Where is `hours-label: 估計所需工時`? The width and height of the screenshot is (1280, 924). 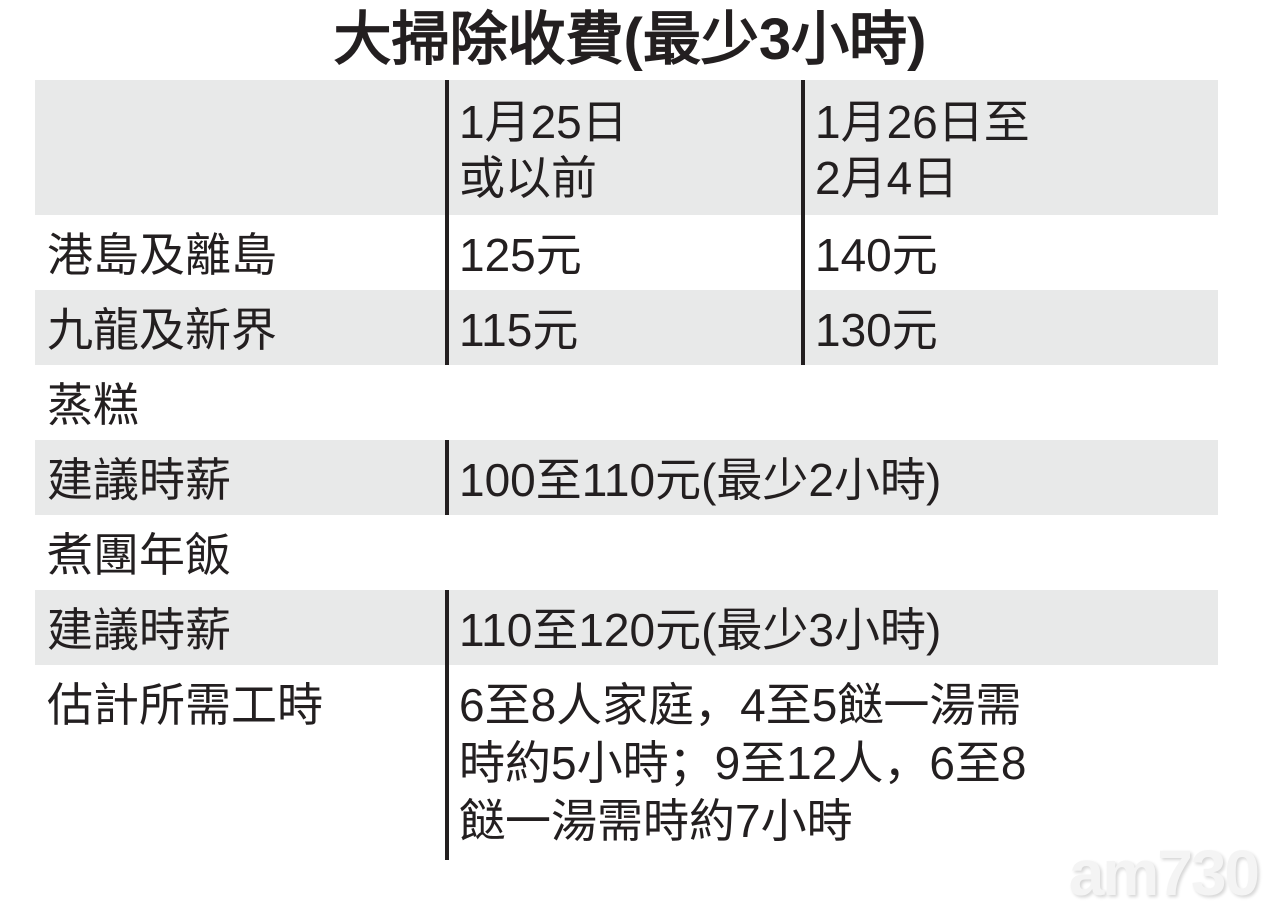 hours-label: 估計所需工時 is located at coordinates (185, 705).